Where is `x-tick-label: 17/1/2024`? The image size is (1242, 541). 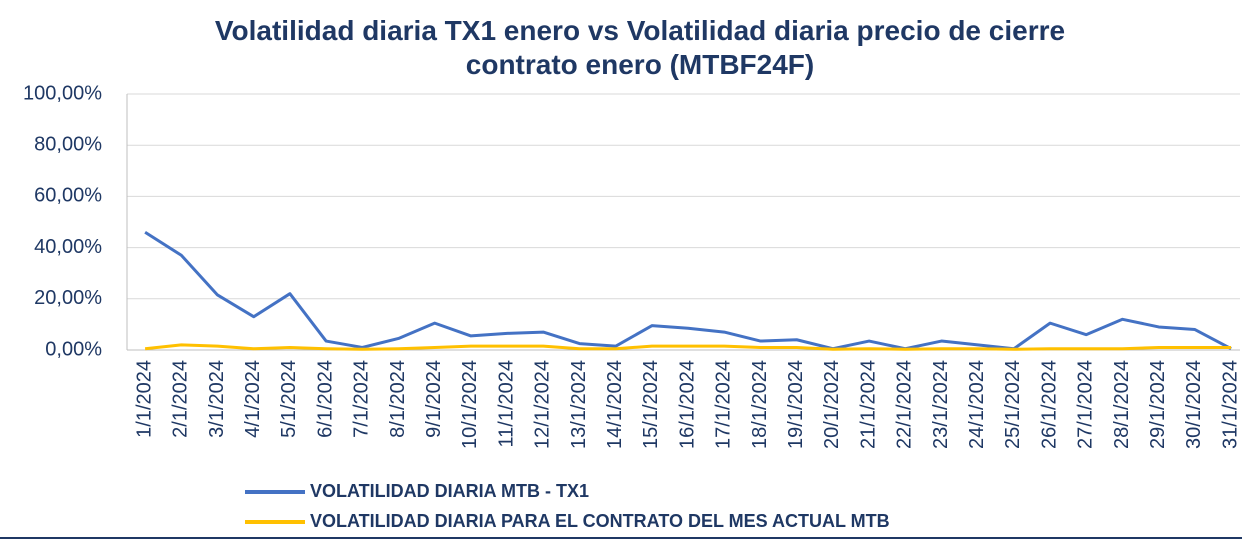
x-tick-label: 17/1/2024 is located at coordinates (724, 404).